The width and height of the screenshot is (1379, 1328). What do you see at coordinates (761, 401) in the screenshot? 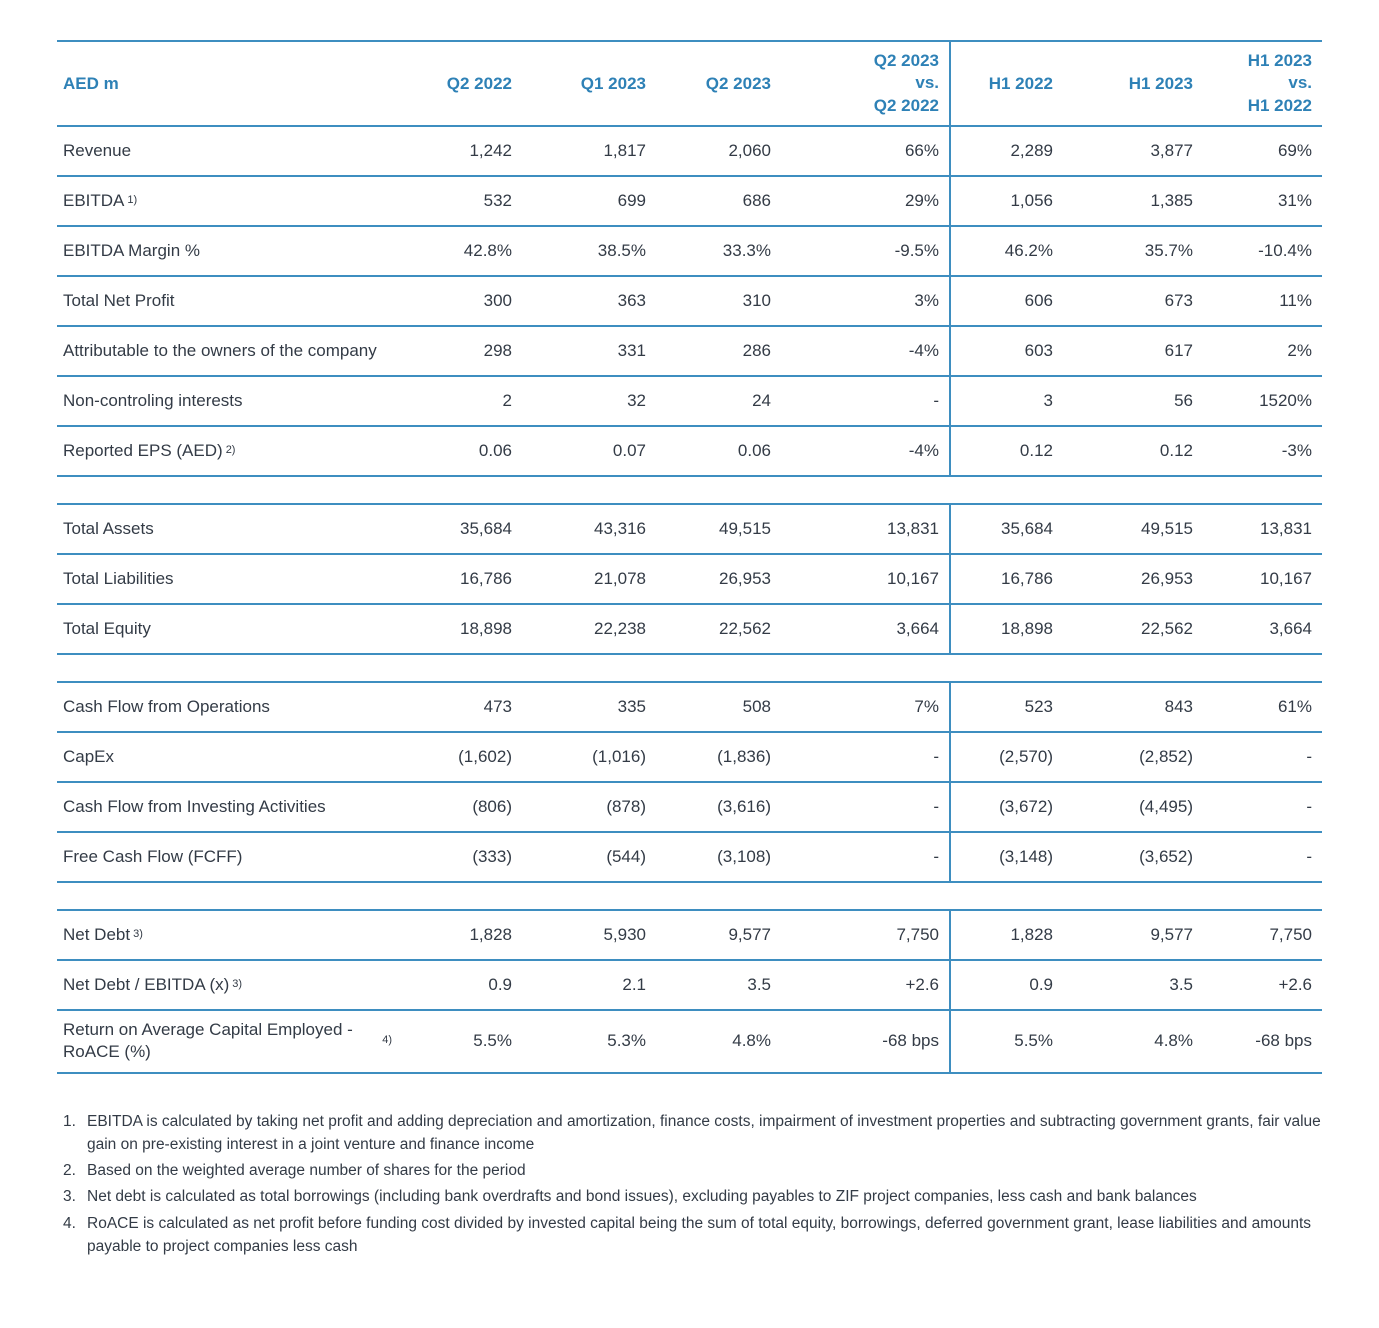
I see `cell-value: 24` at bounding box center [761, 401].